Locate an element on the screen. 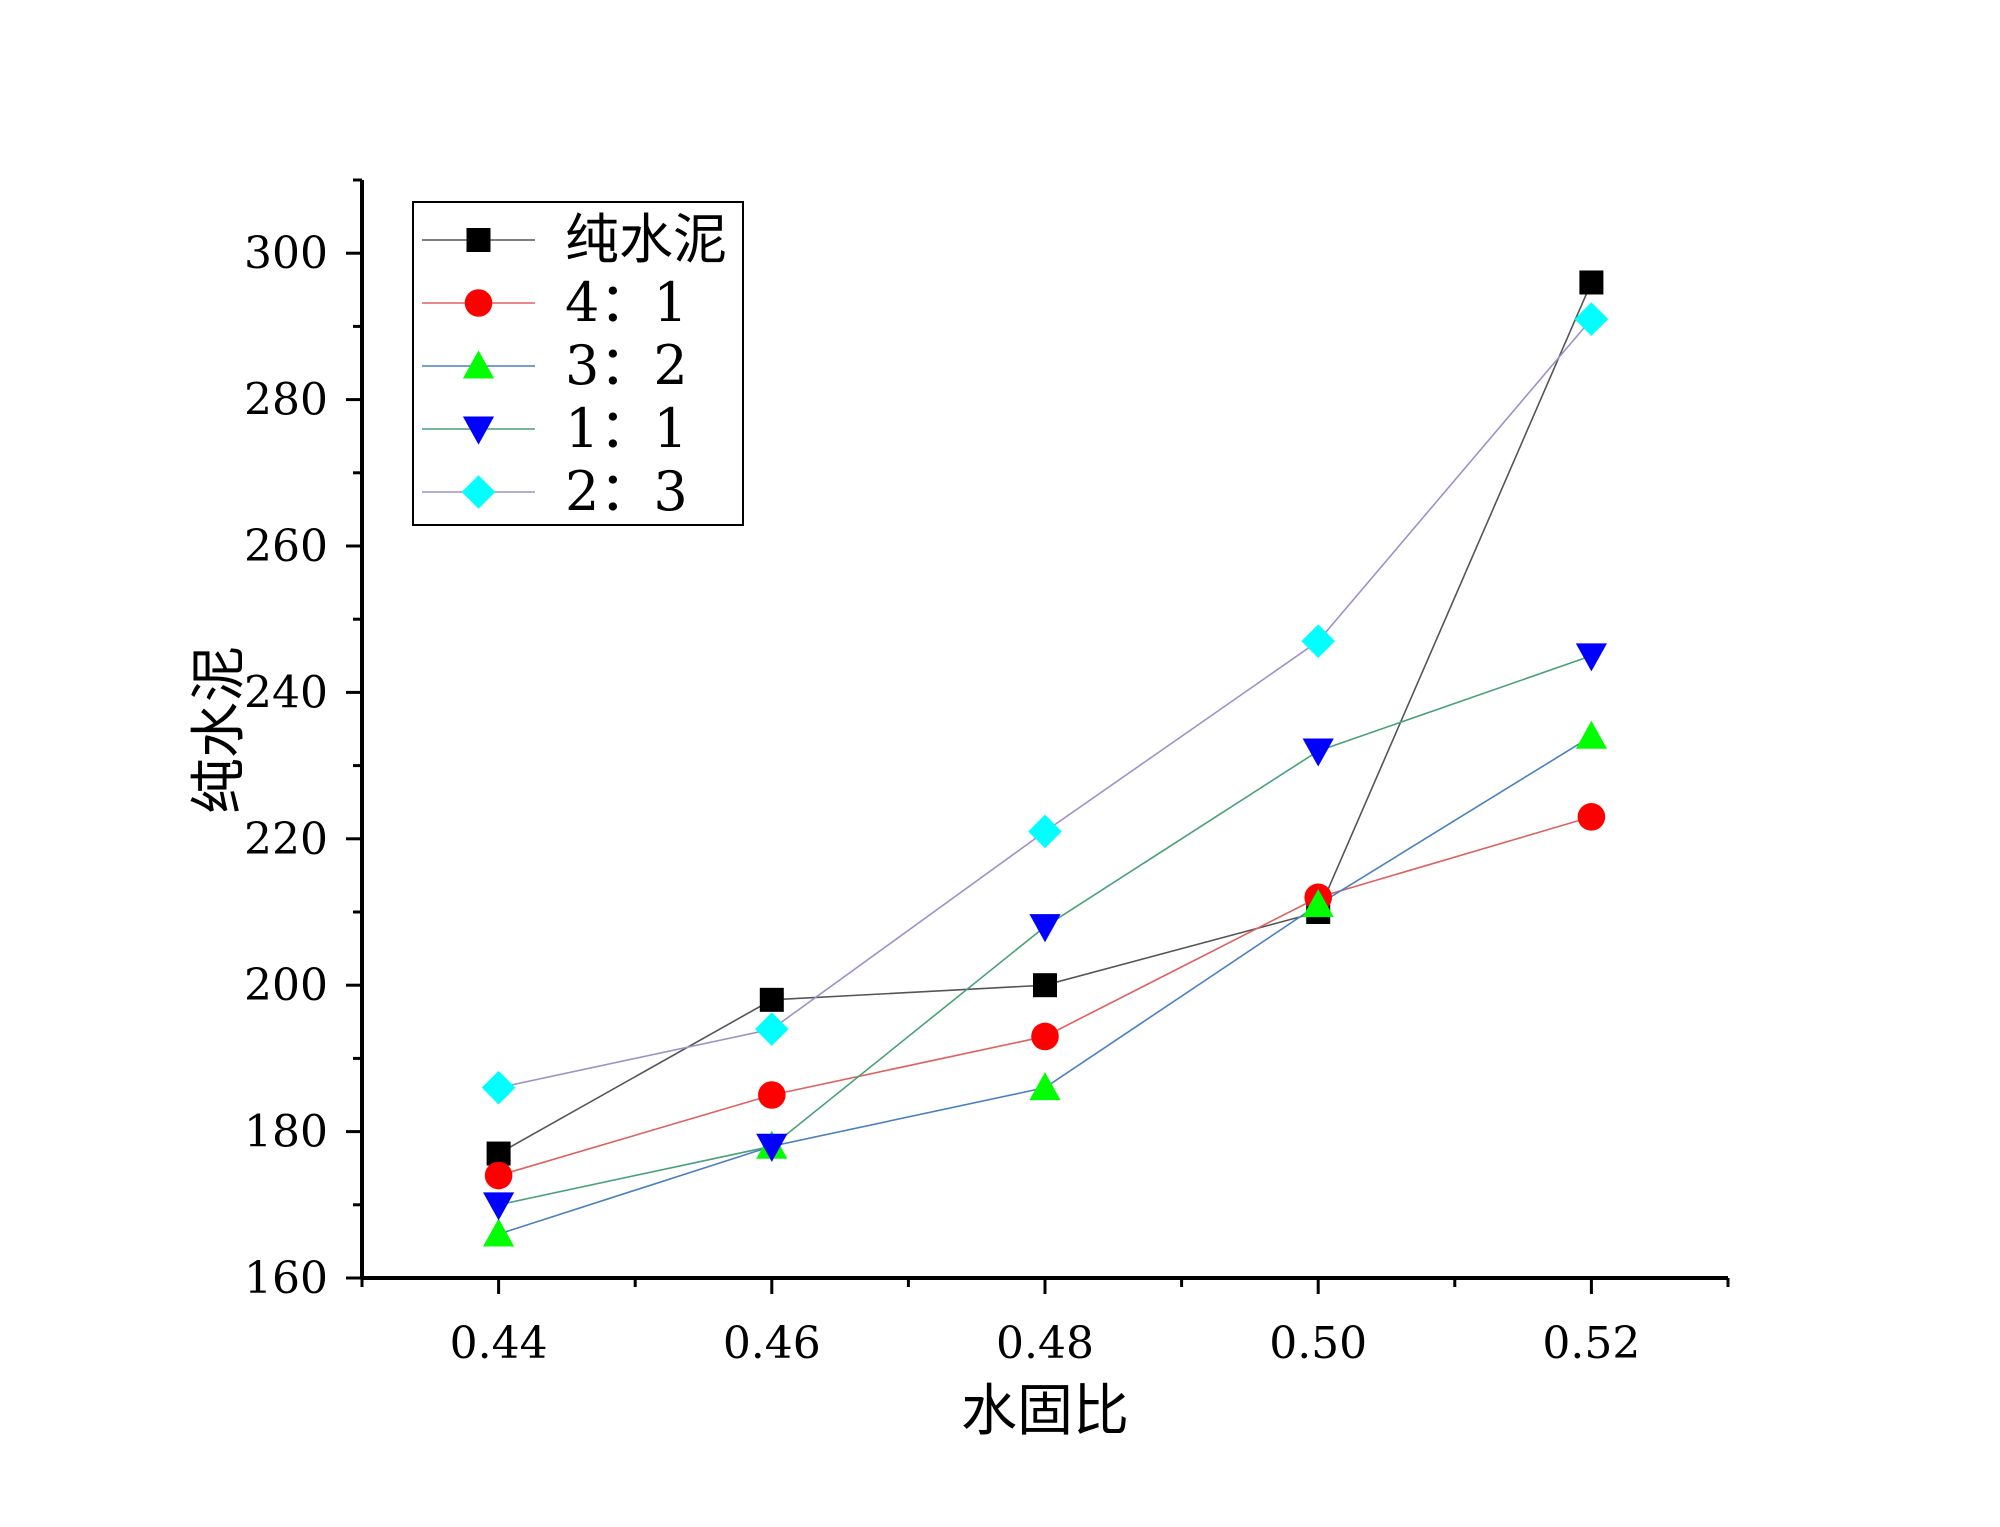  legend-label-2: 4：1 is located at coordinates (626, 302).